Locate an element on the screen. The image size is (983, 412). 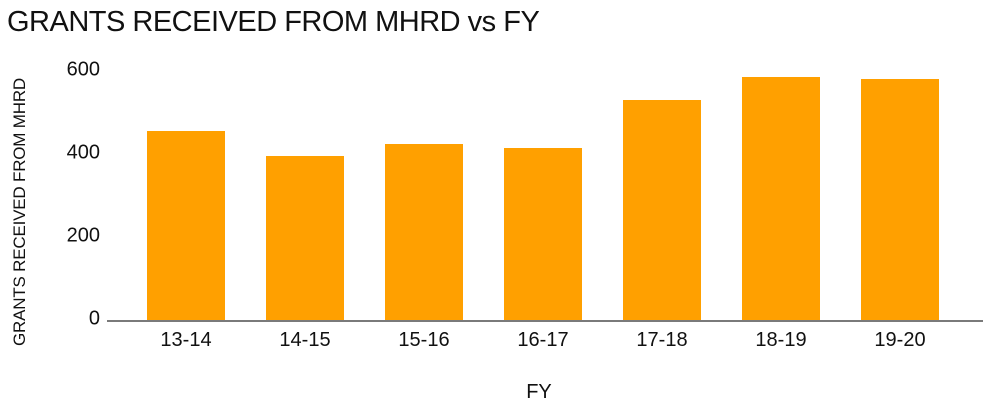
x-label-19-20: 19-20 is located at coordinates (900, 340).